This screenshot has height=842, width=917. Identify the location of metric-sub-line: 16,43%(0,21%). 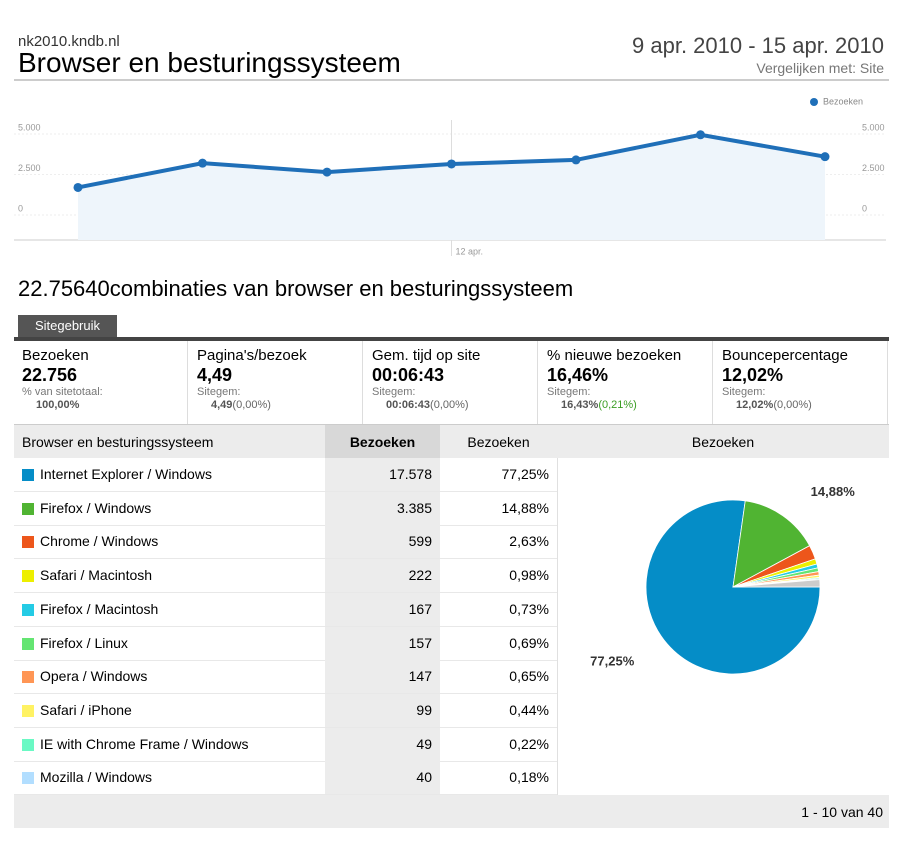
(629, 405).